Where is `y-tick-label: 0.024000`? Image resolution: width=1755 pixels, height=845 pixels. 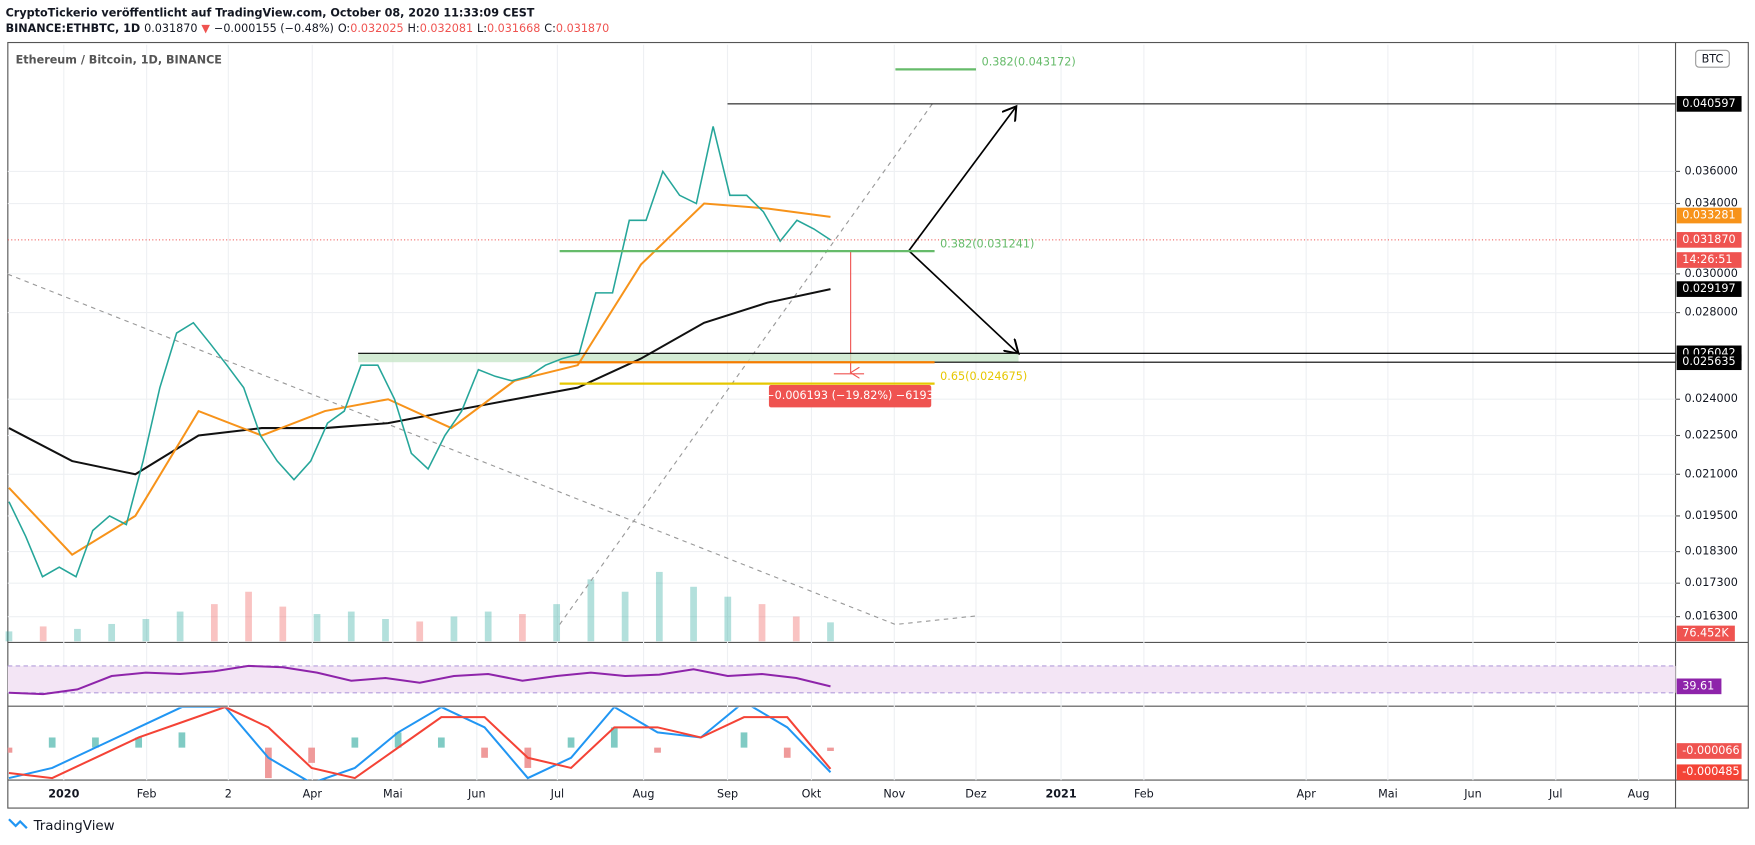 y-tick-label: 0.024000 is located at coordinates (1710, 398).